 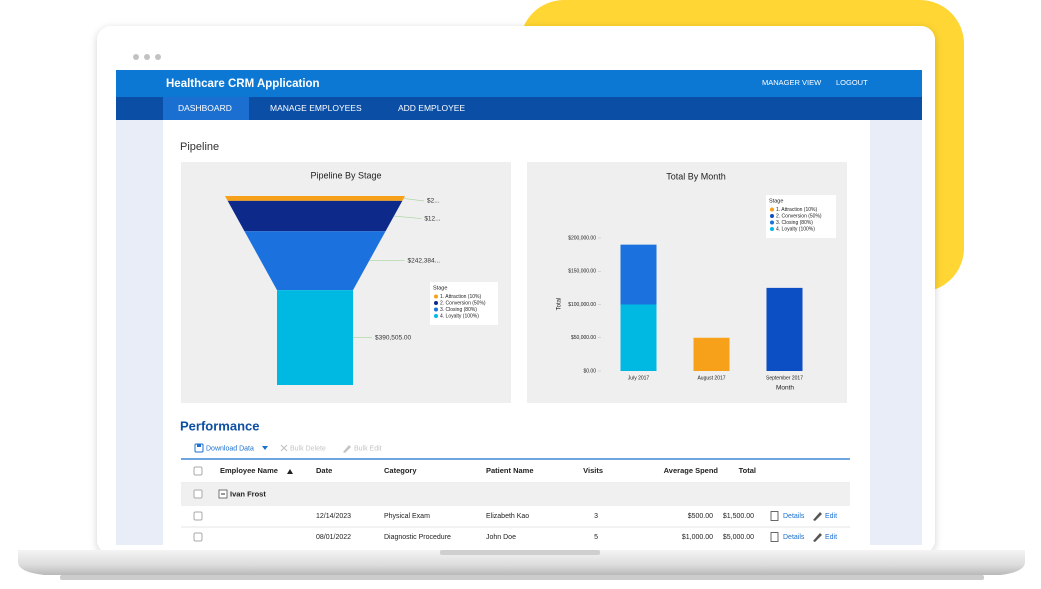 I want to click on group-row-bg, so click(x=515, y=494).